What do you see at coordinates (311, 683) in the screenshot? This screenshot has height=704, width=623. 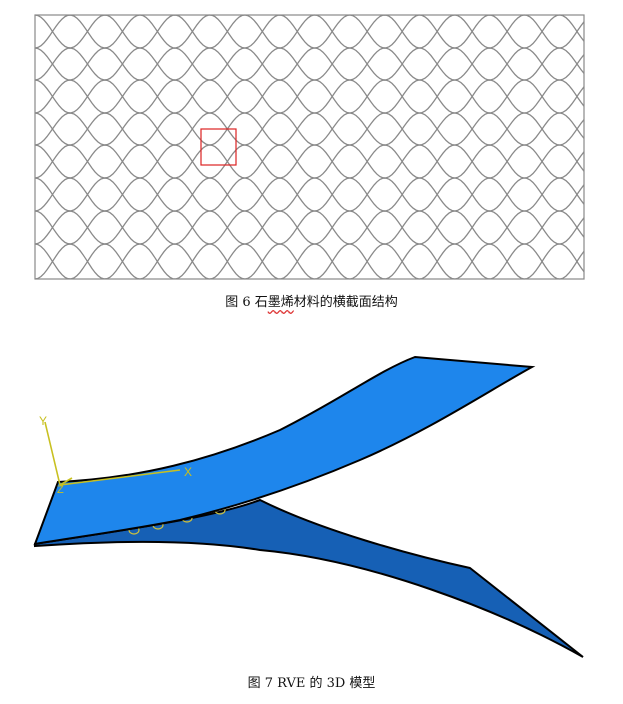 I see `figure-7-caption: 图 7 RVE 的 3D 模型` at bounding box center [311, 683].